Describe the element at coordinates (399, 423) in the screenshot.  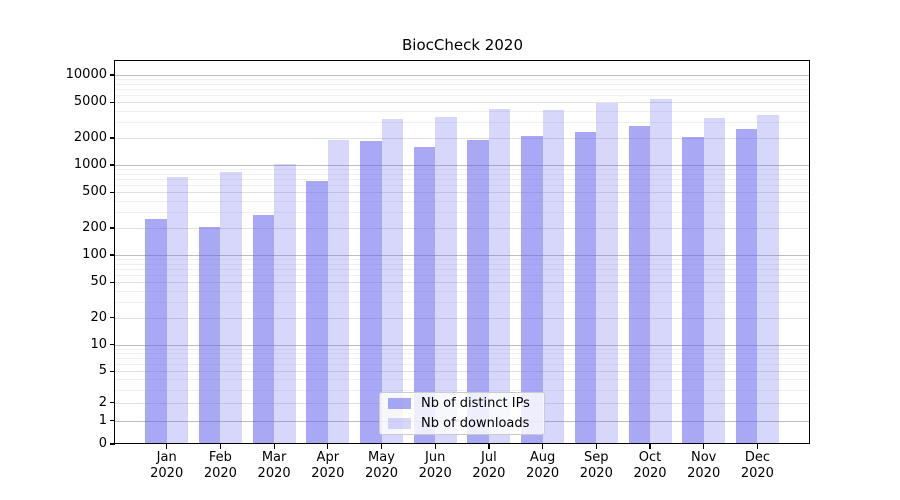
I see `legend-swatch-downloads` at that location.